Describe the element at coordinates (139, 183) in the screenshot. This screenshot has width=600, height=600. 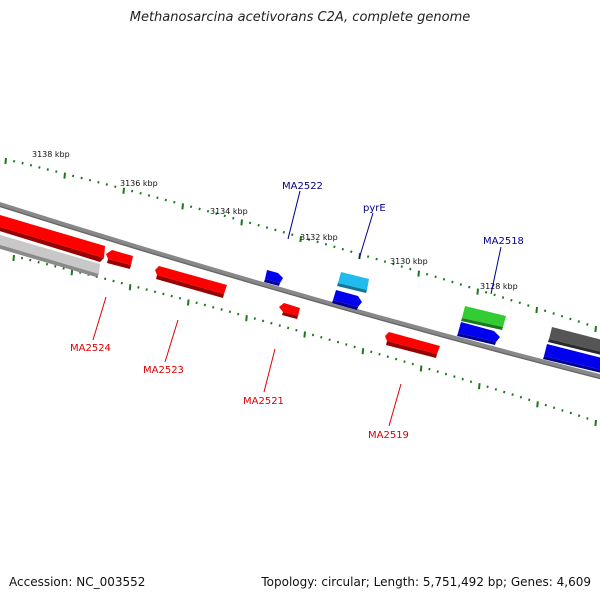
I see `scale-label-3136: 3136 kbp` at that location.